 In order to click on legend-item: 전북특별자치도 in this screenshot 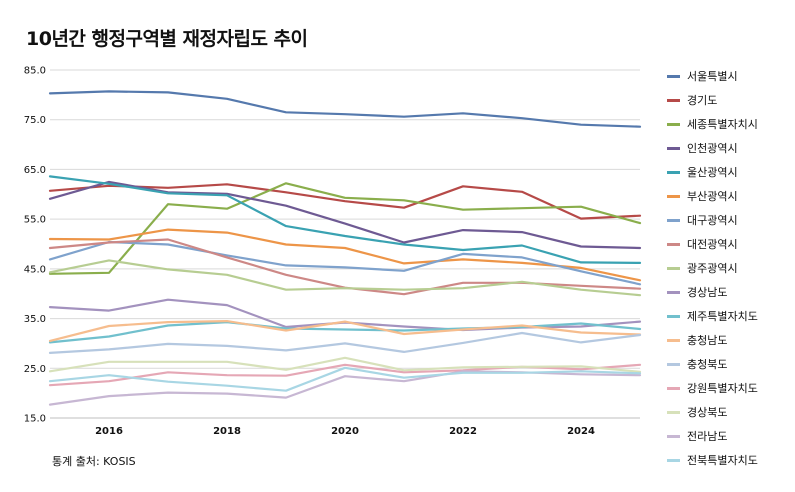, I will do `click(729, 460)`.